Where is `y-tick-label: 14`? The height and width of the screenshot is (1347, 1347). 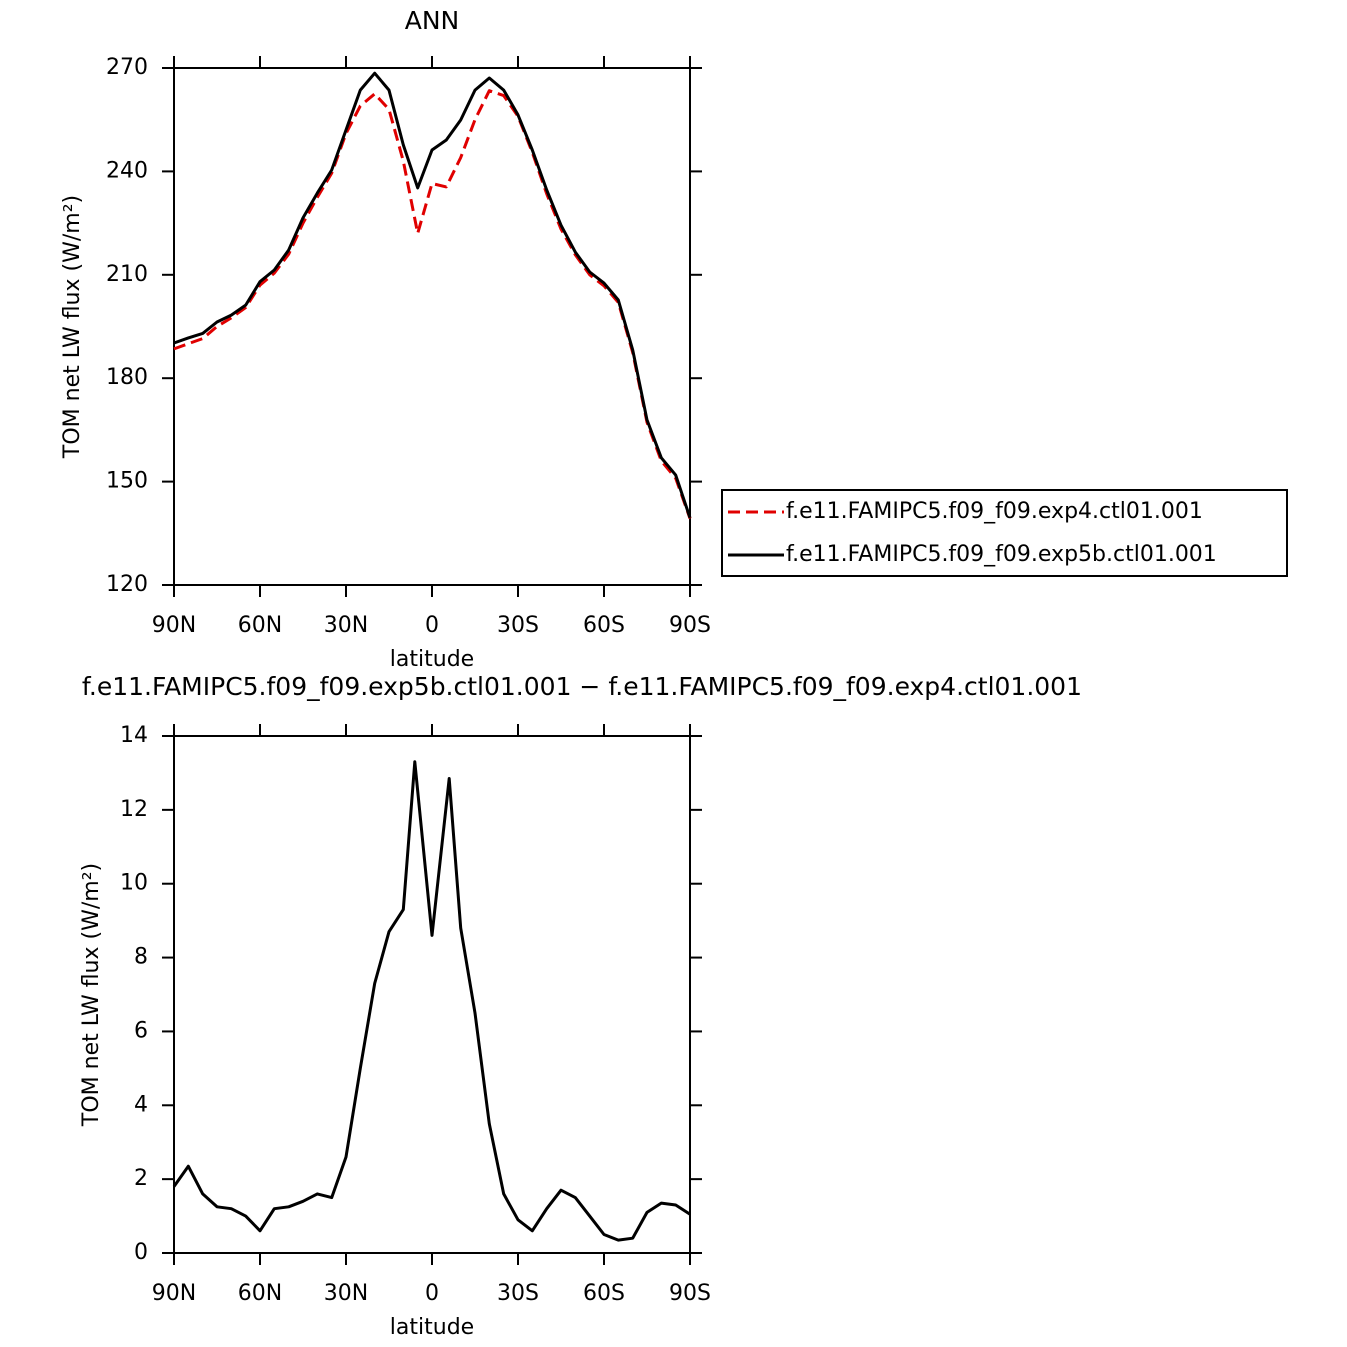
y-tick-label: 14 is located at coordinates (134, 735).